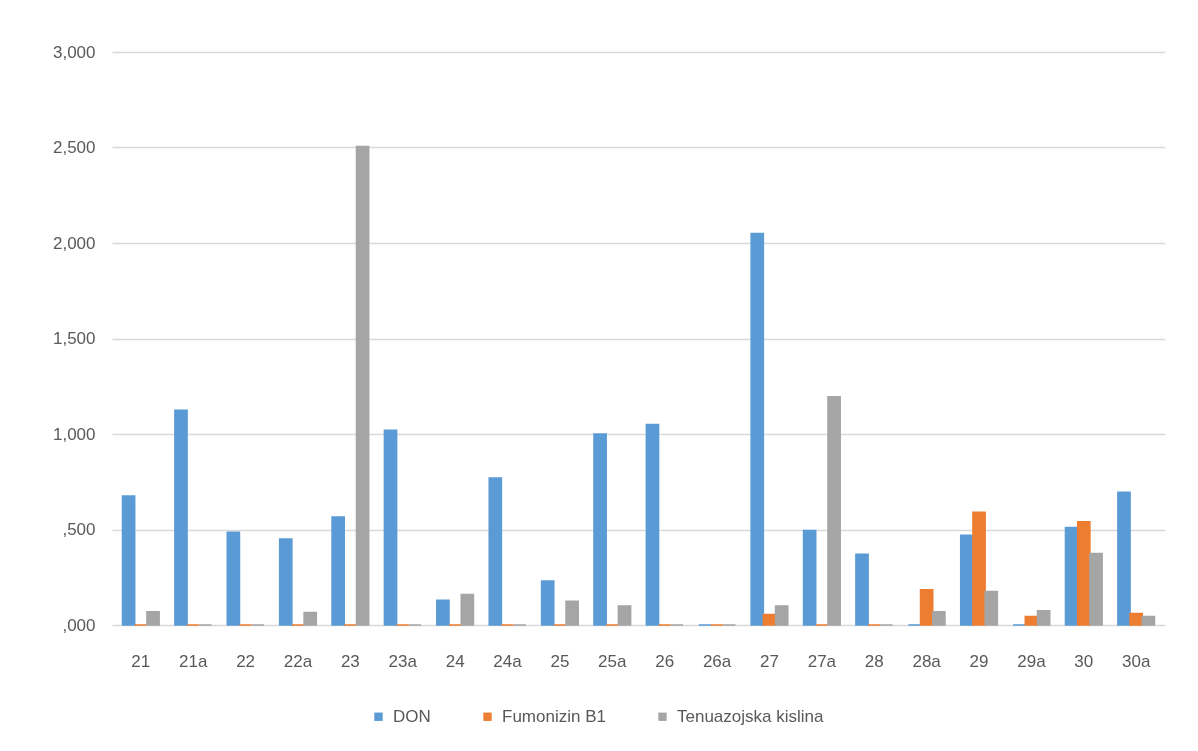  Describe the element at coordinates (141, 661) in the screenshot. I see `x-tick-label: 21` at that location.